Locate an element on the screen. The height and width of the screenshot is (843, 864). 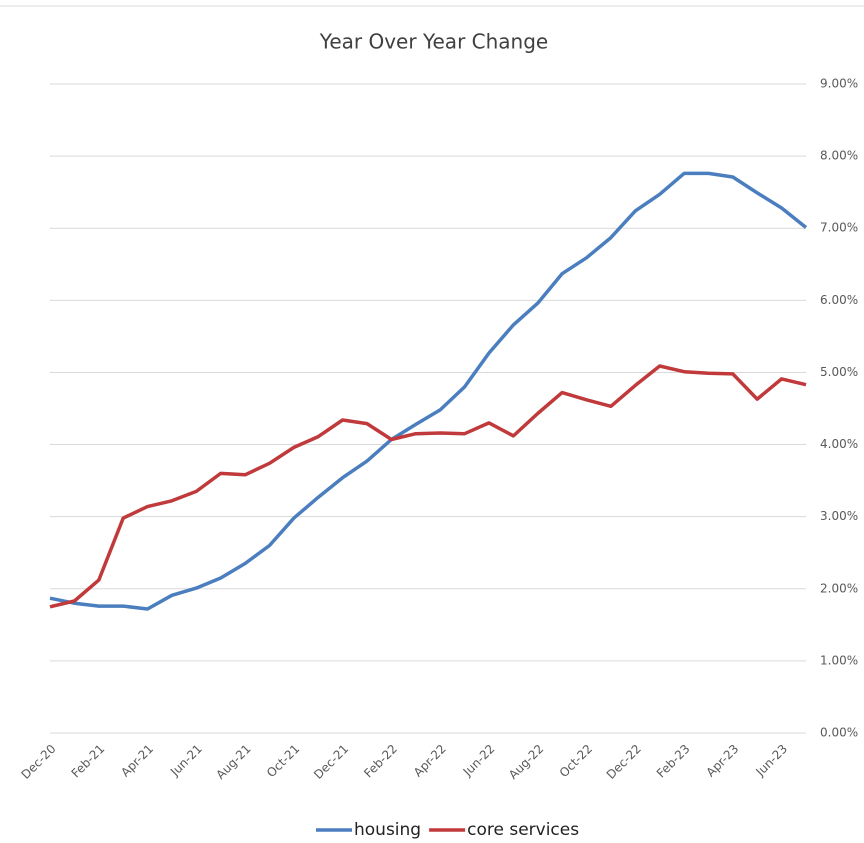
y-tick-label: 7.00% is located at coordinates (839, 228).